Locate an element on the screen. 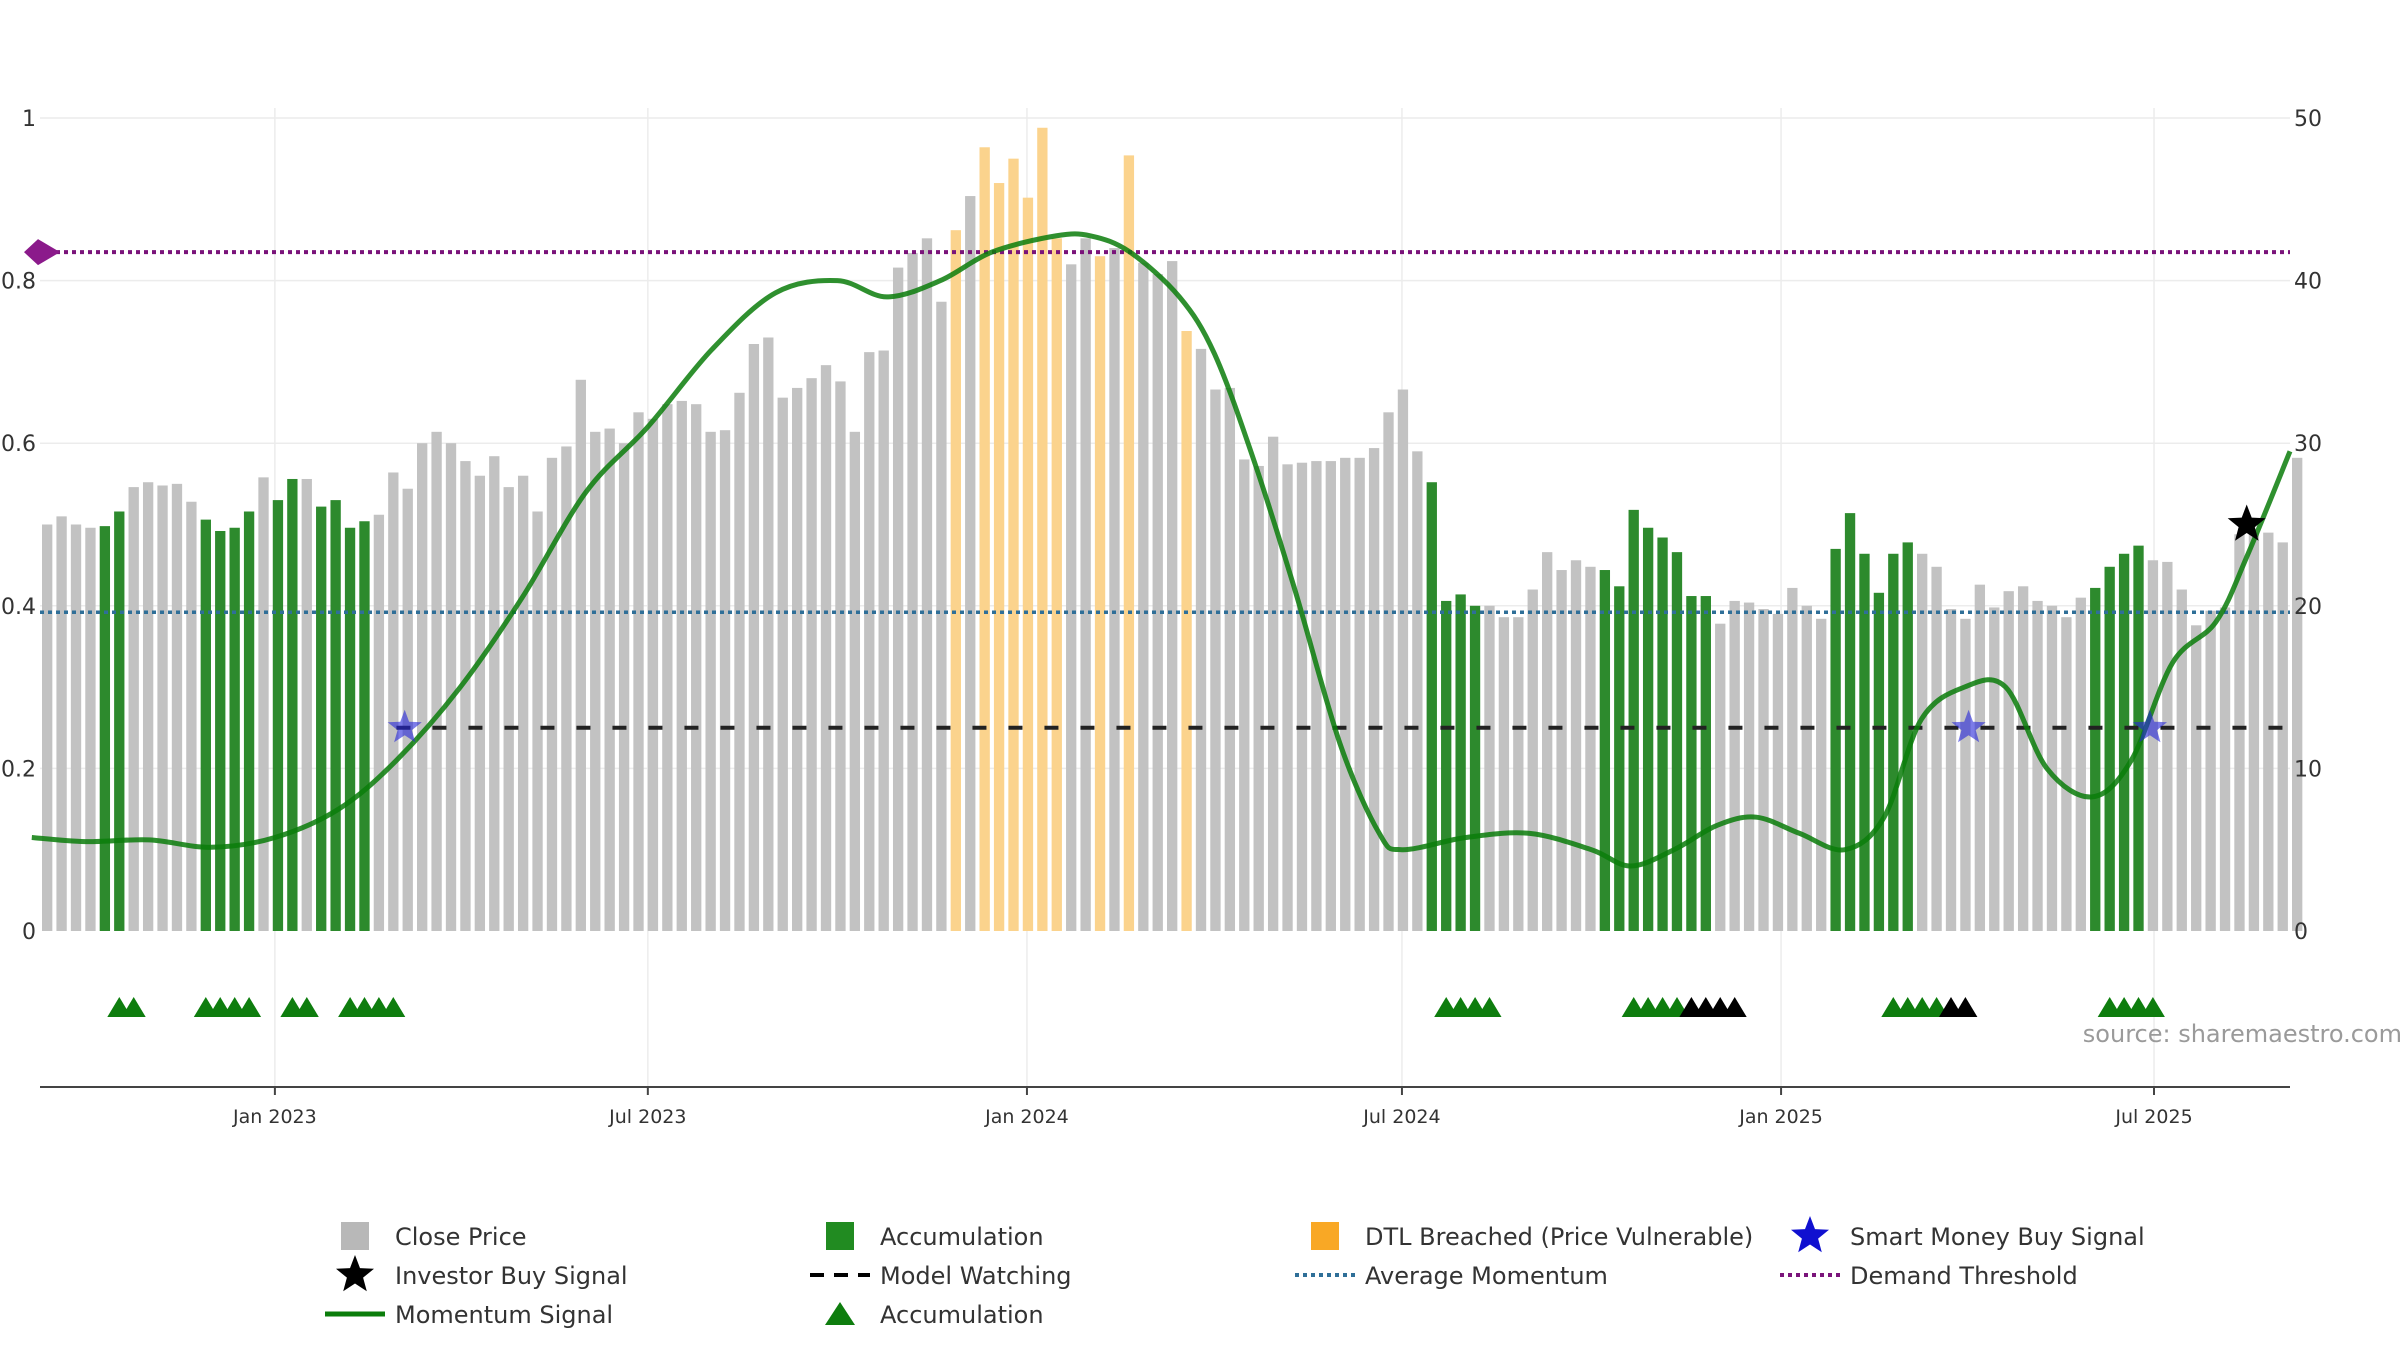  legend-triangle-icon is located at coordinates (840, 1313).